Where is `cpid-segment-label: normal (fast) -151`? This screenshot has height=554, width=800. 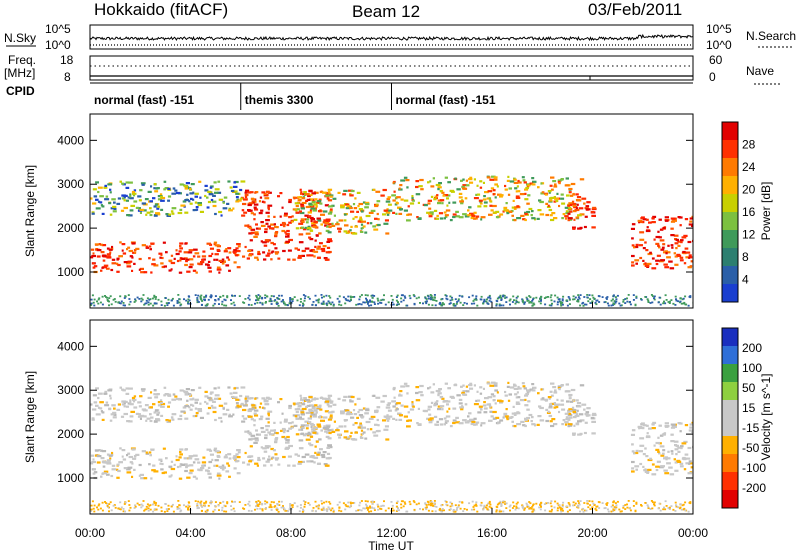 cpid-segment-label: normal (fast) -151 is located at coordinates (144, 100).